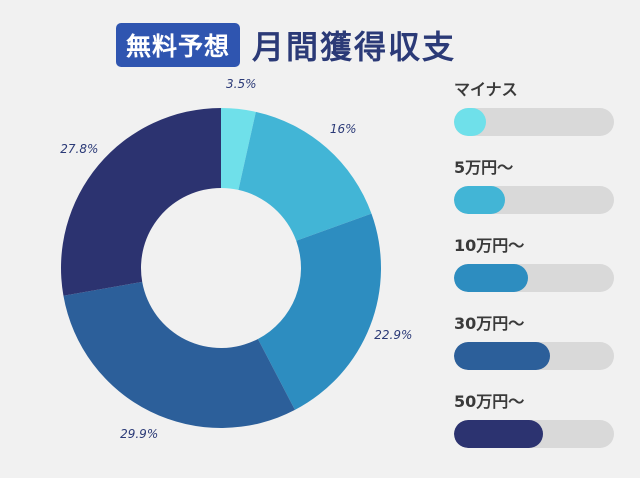  Describe the element at coordinates (139, 434) in the screenshot. I see `slice-percent-label: 29.9%` at that location.